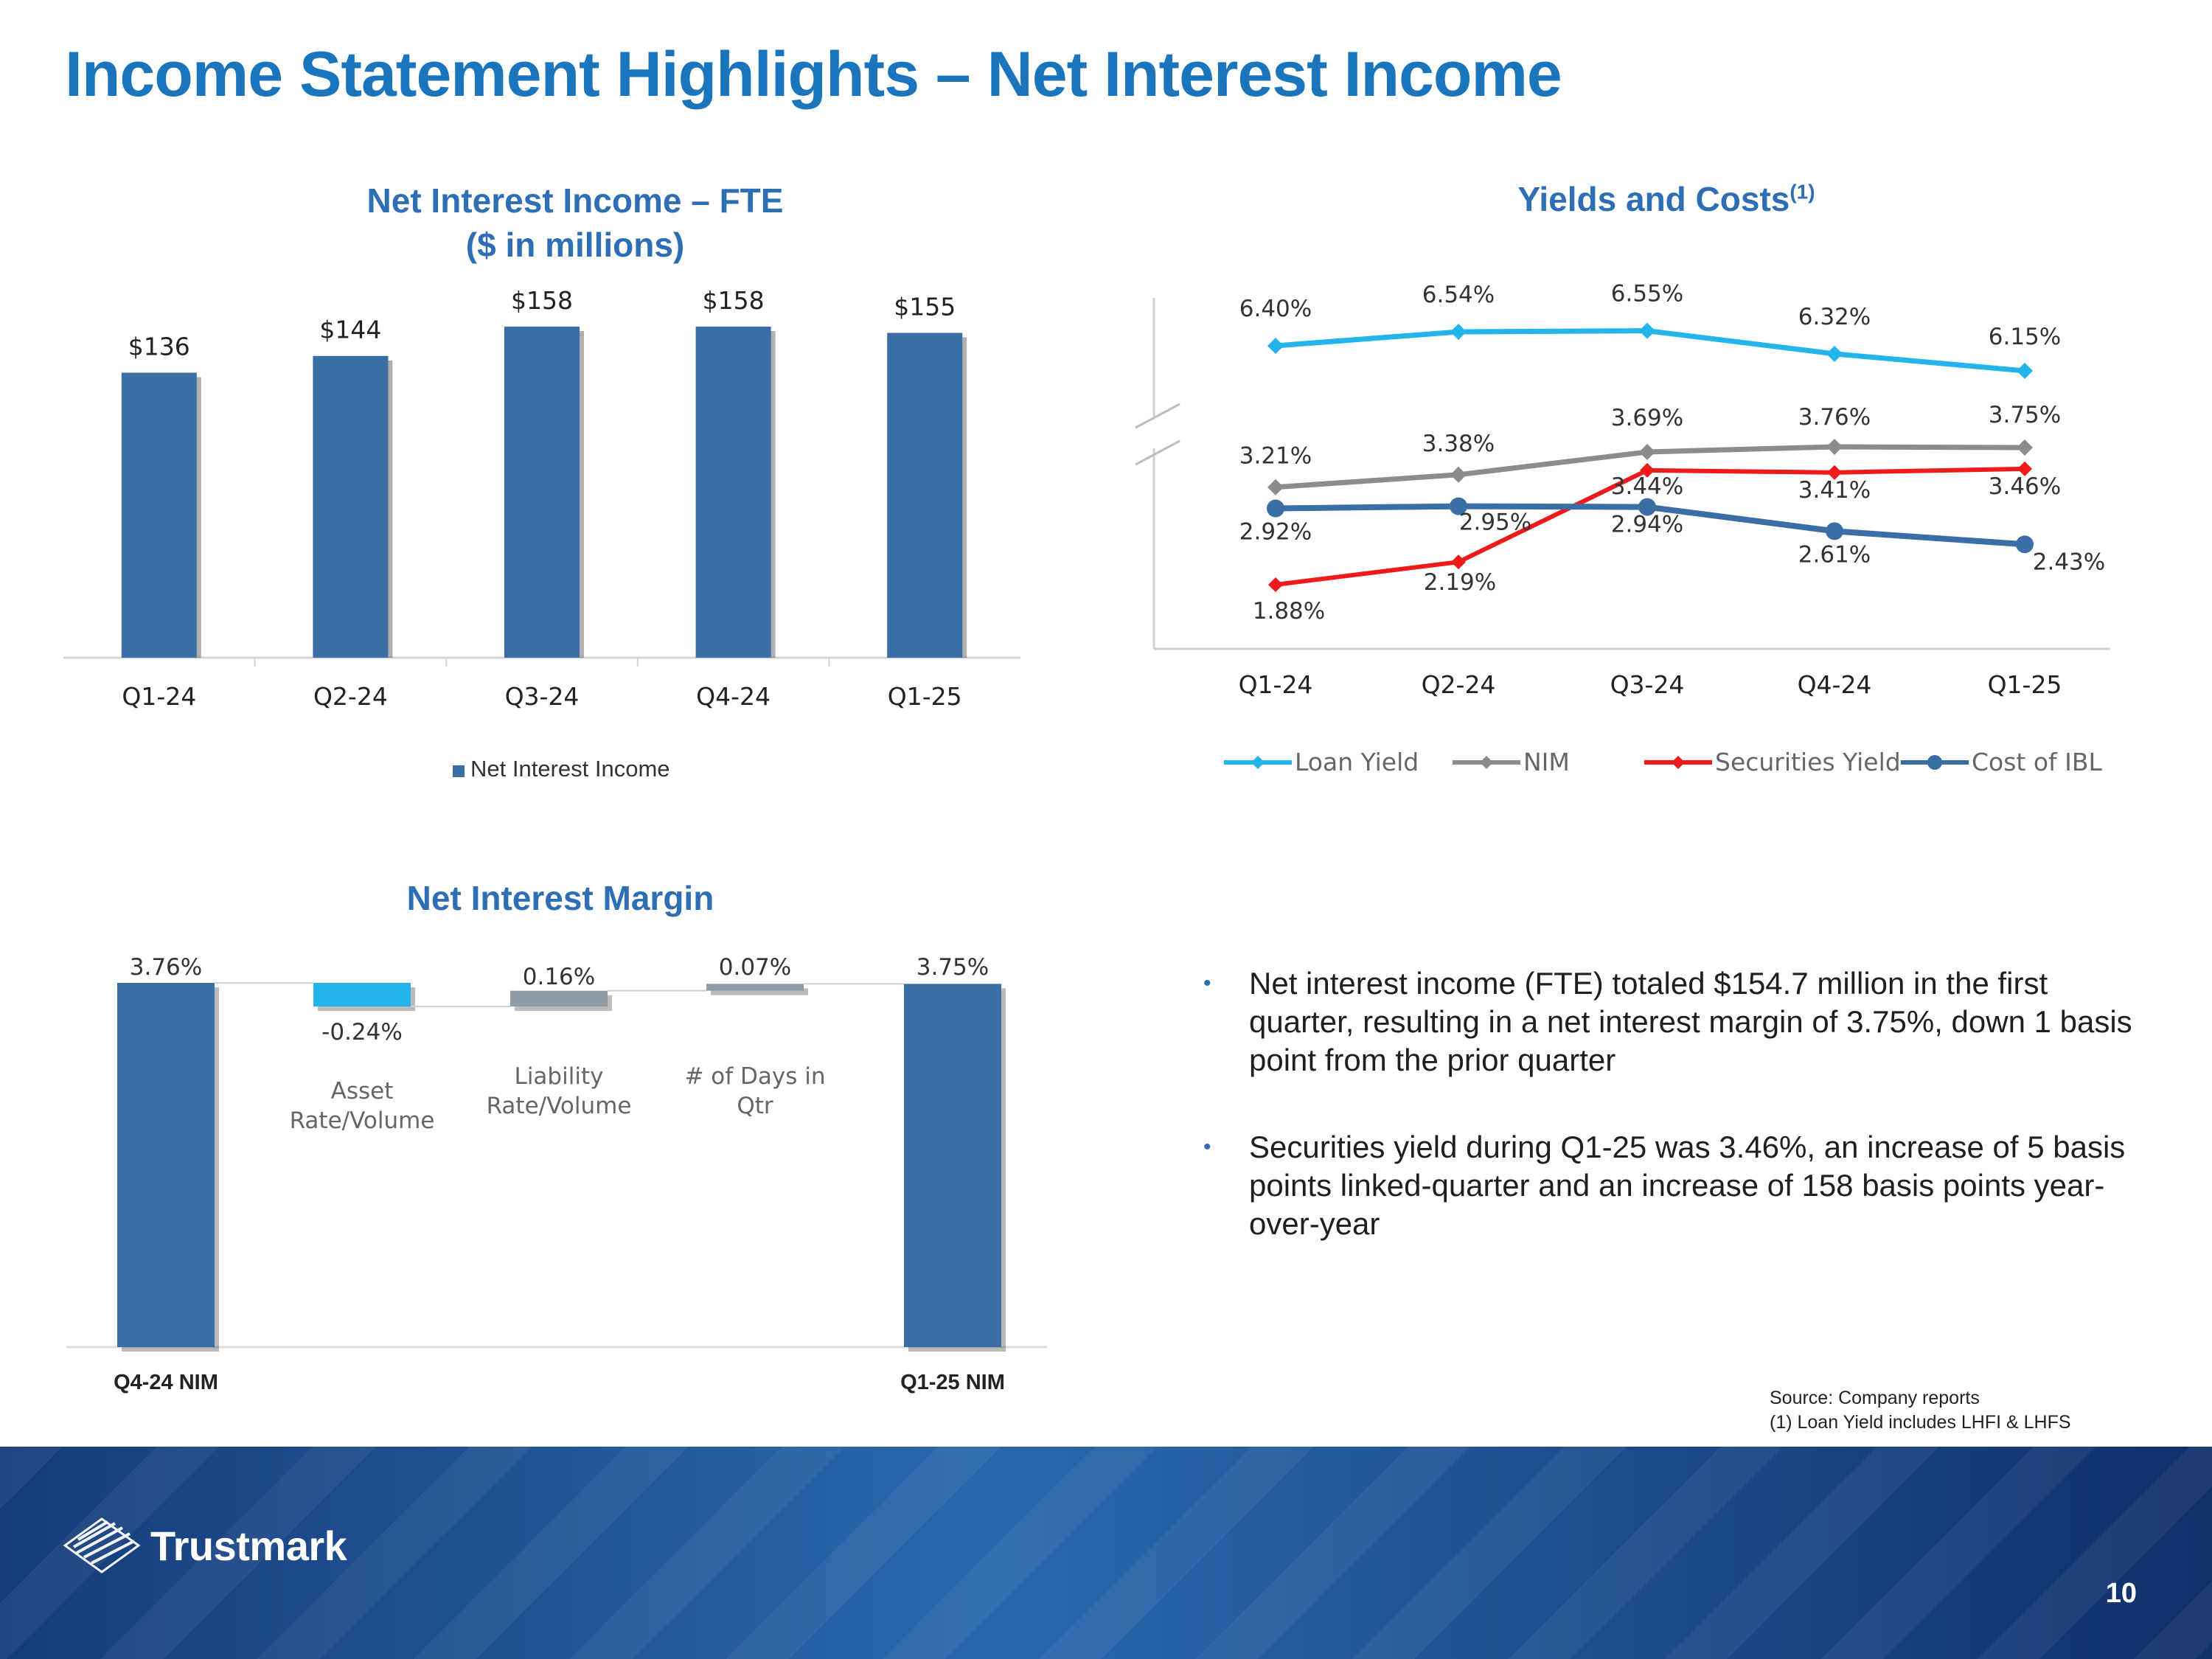 This screenshot has height=1659, width=2212. I want to click on data-label: 3.21%, so click(1275, 456).